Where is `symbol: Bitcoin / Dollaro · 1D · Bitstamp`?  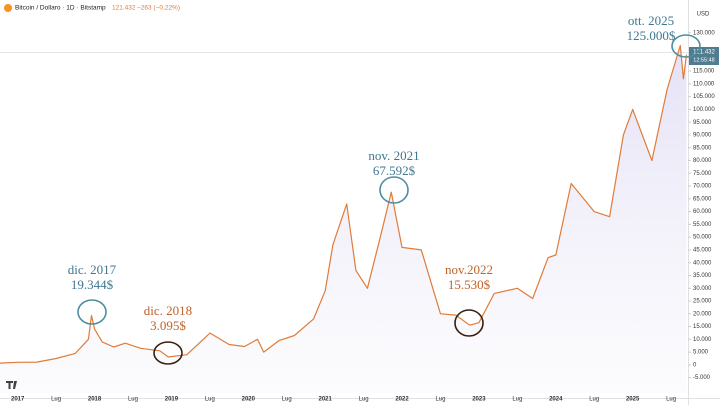
symbol: Bitcoin / Dollaro · 1D · Bitstamp is located at coordinates (60, 8).